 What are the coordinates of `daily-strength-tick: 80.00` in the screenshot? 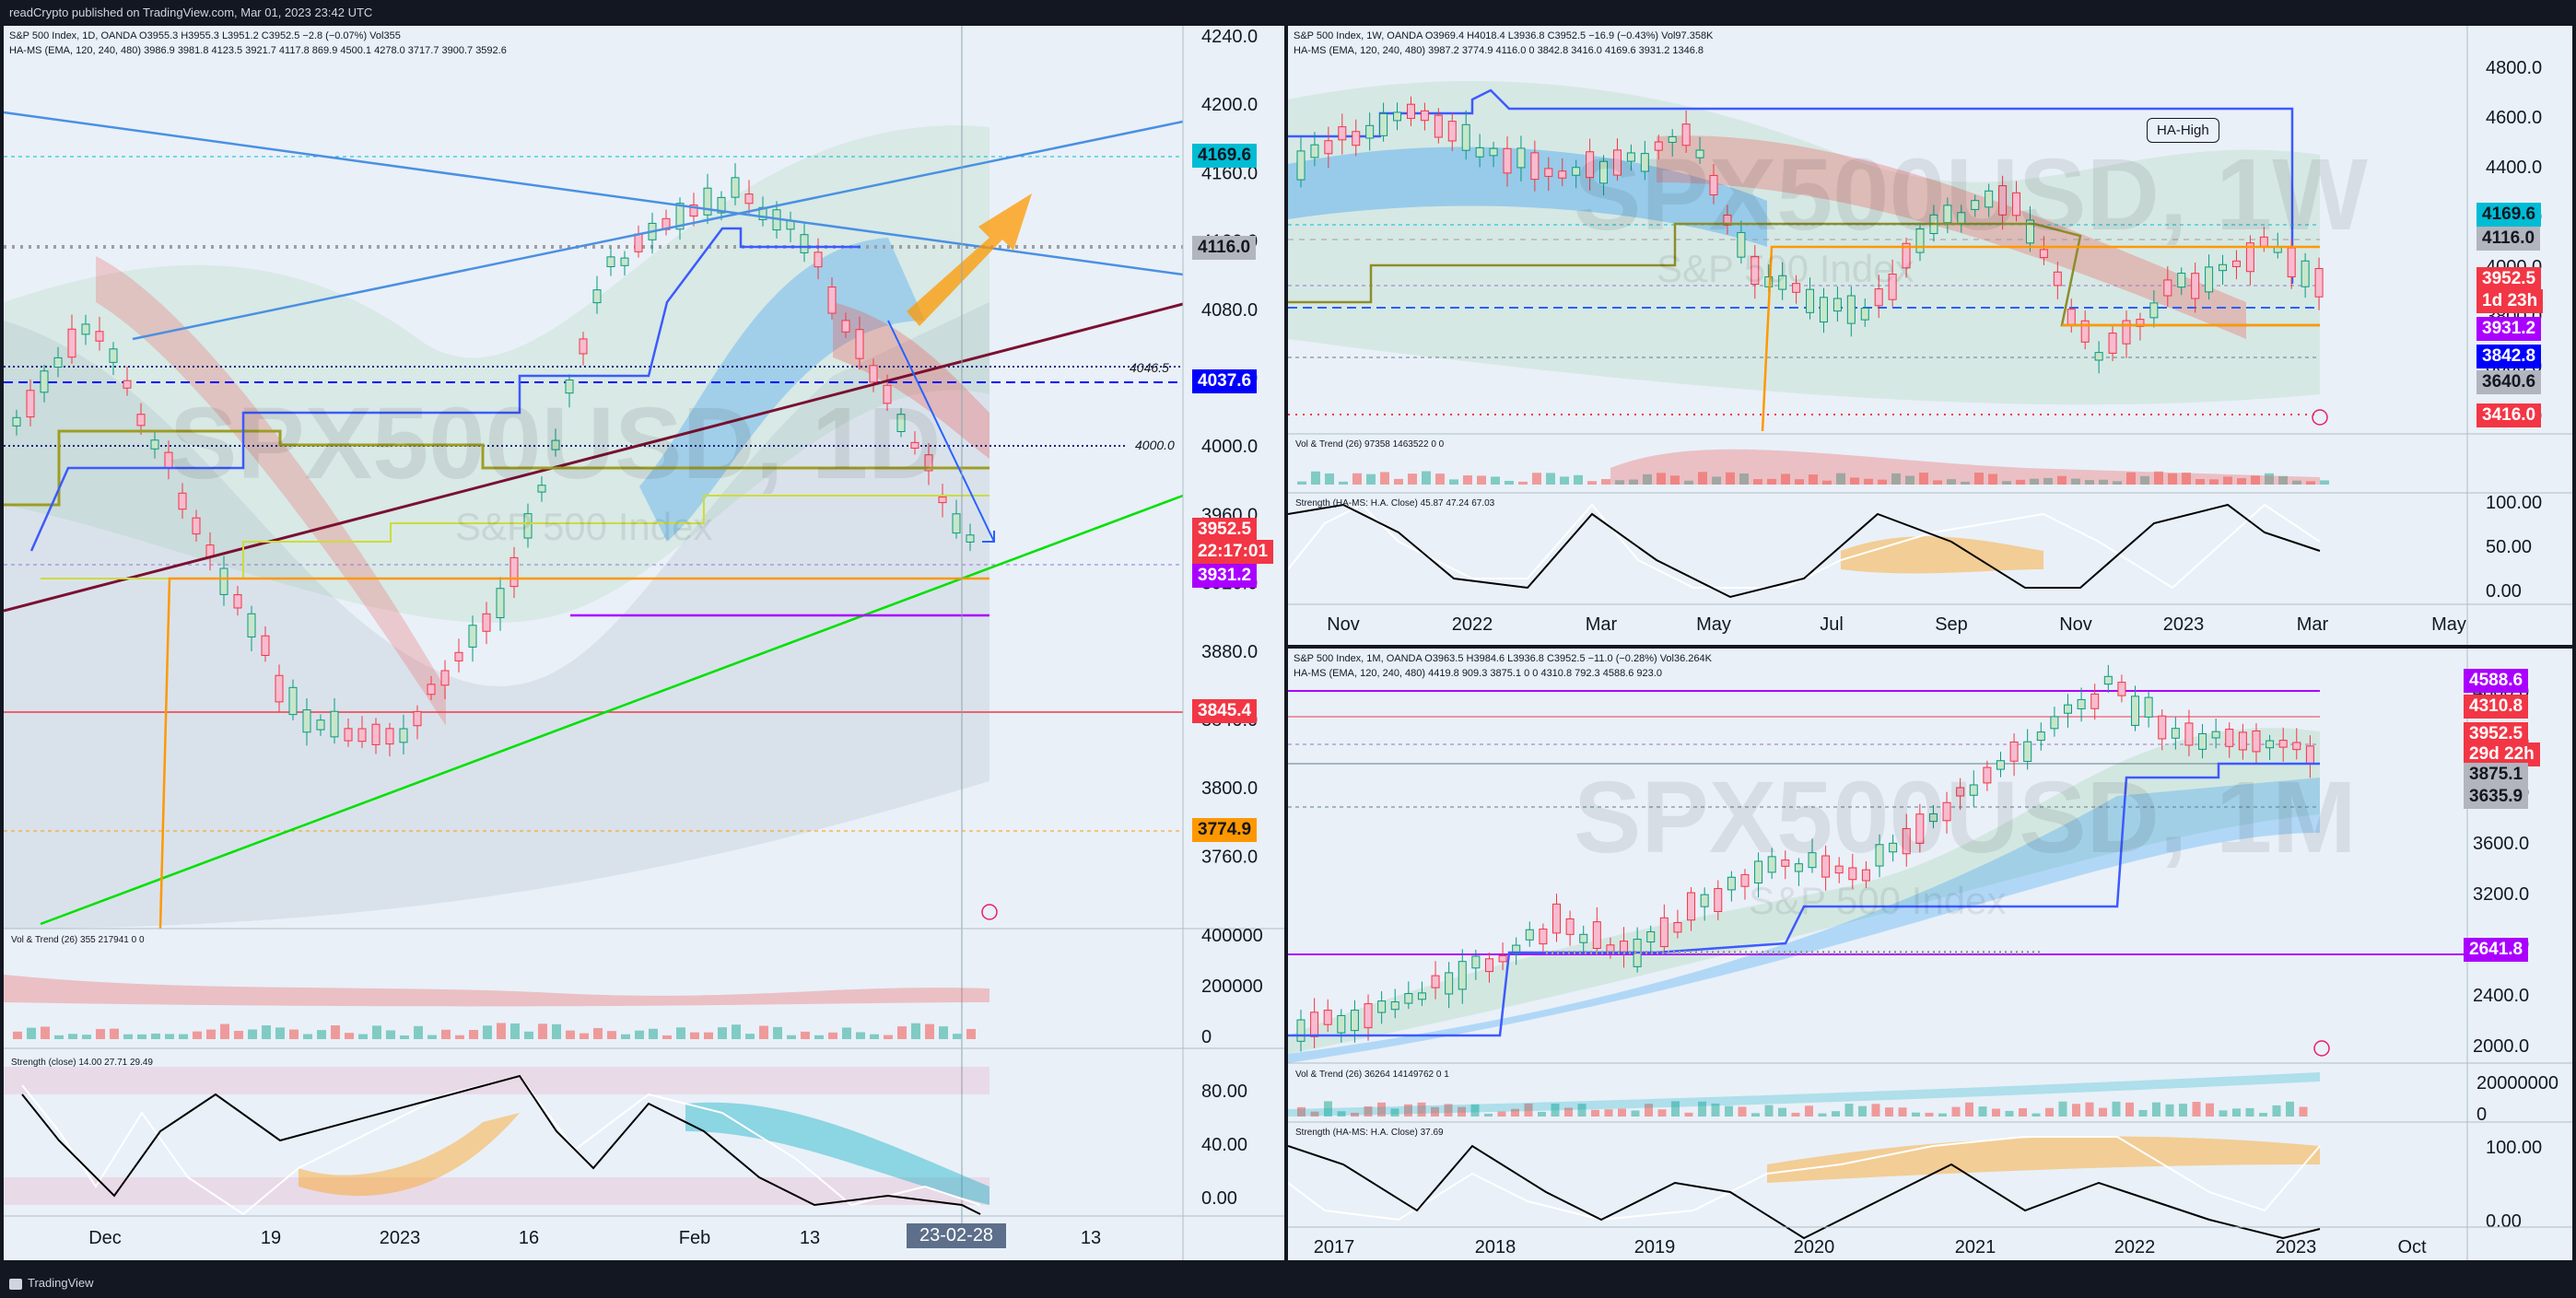 It's located at (1224, 1092).